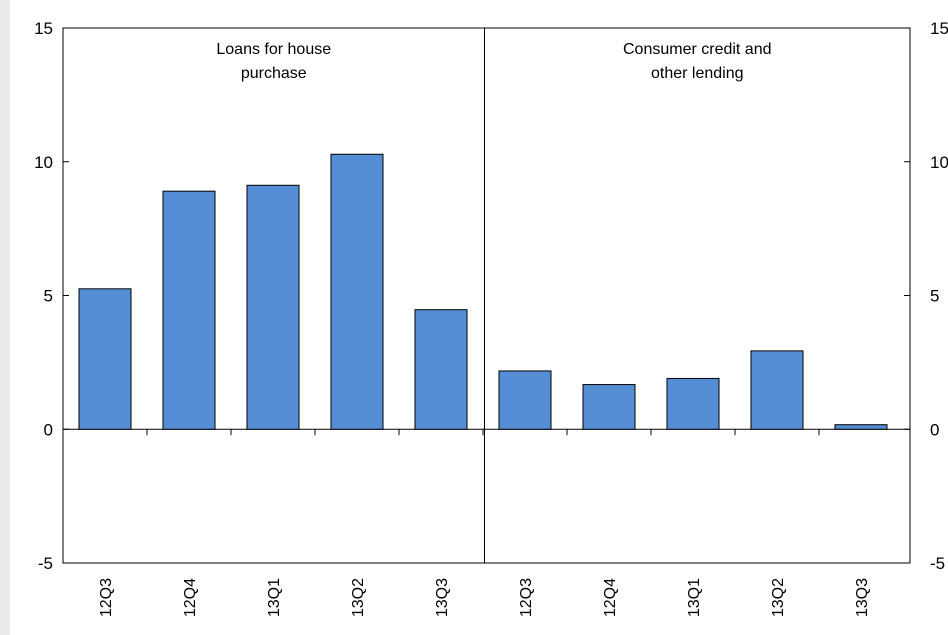  I want to click on panel-title-1-line-2: purchase, so click(274, 73).